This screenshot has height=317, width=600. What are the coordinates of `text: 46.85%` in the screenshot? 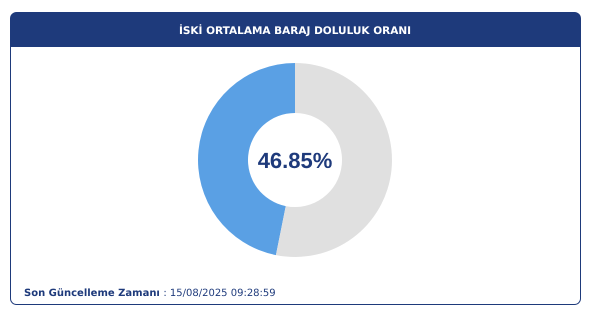 It's located at (295, 160).